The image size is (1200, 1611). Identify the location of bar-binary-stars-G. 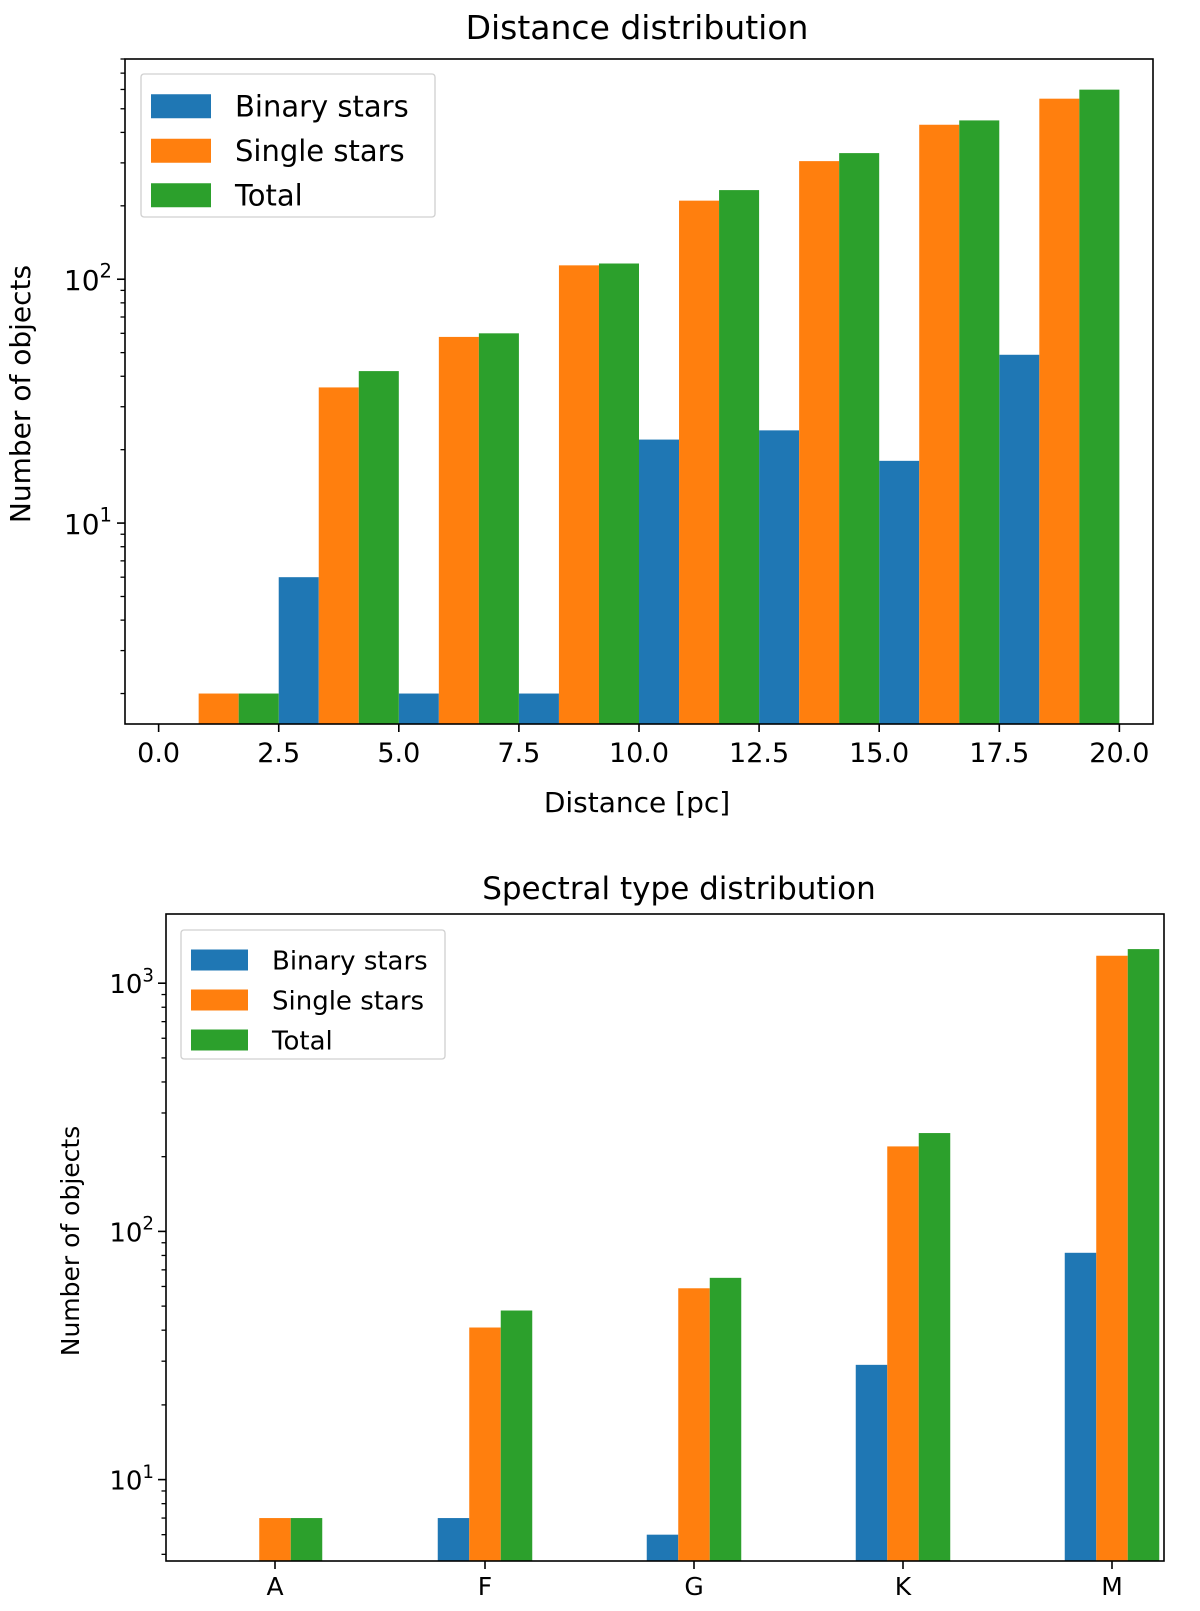
(662, 1547).